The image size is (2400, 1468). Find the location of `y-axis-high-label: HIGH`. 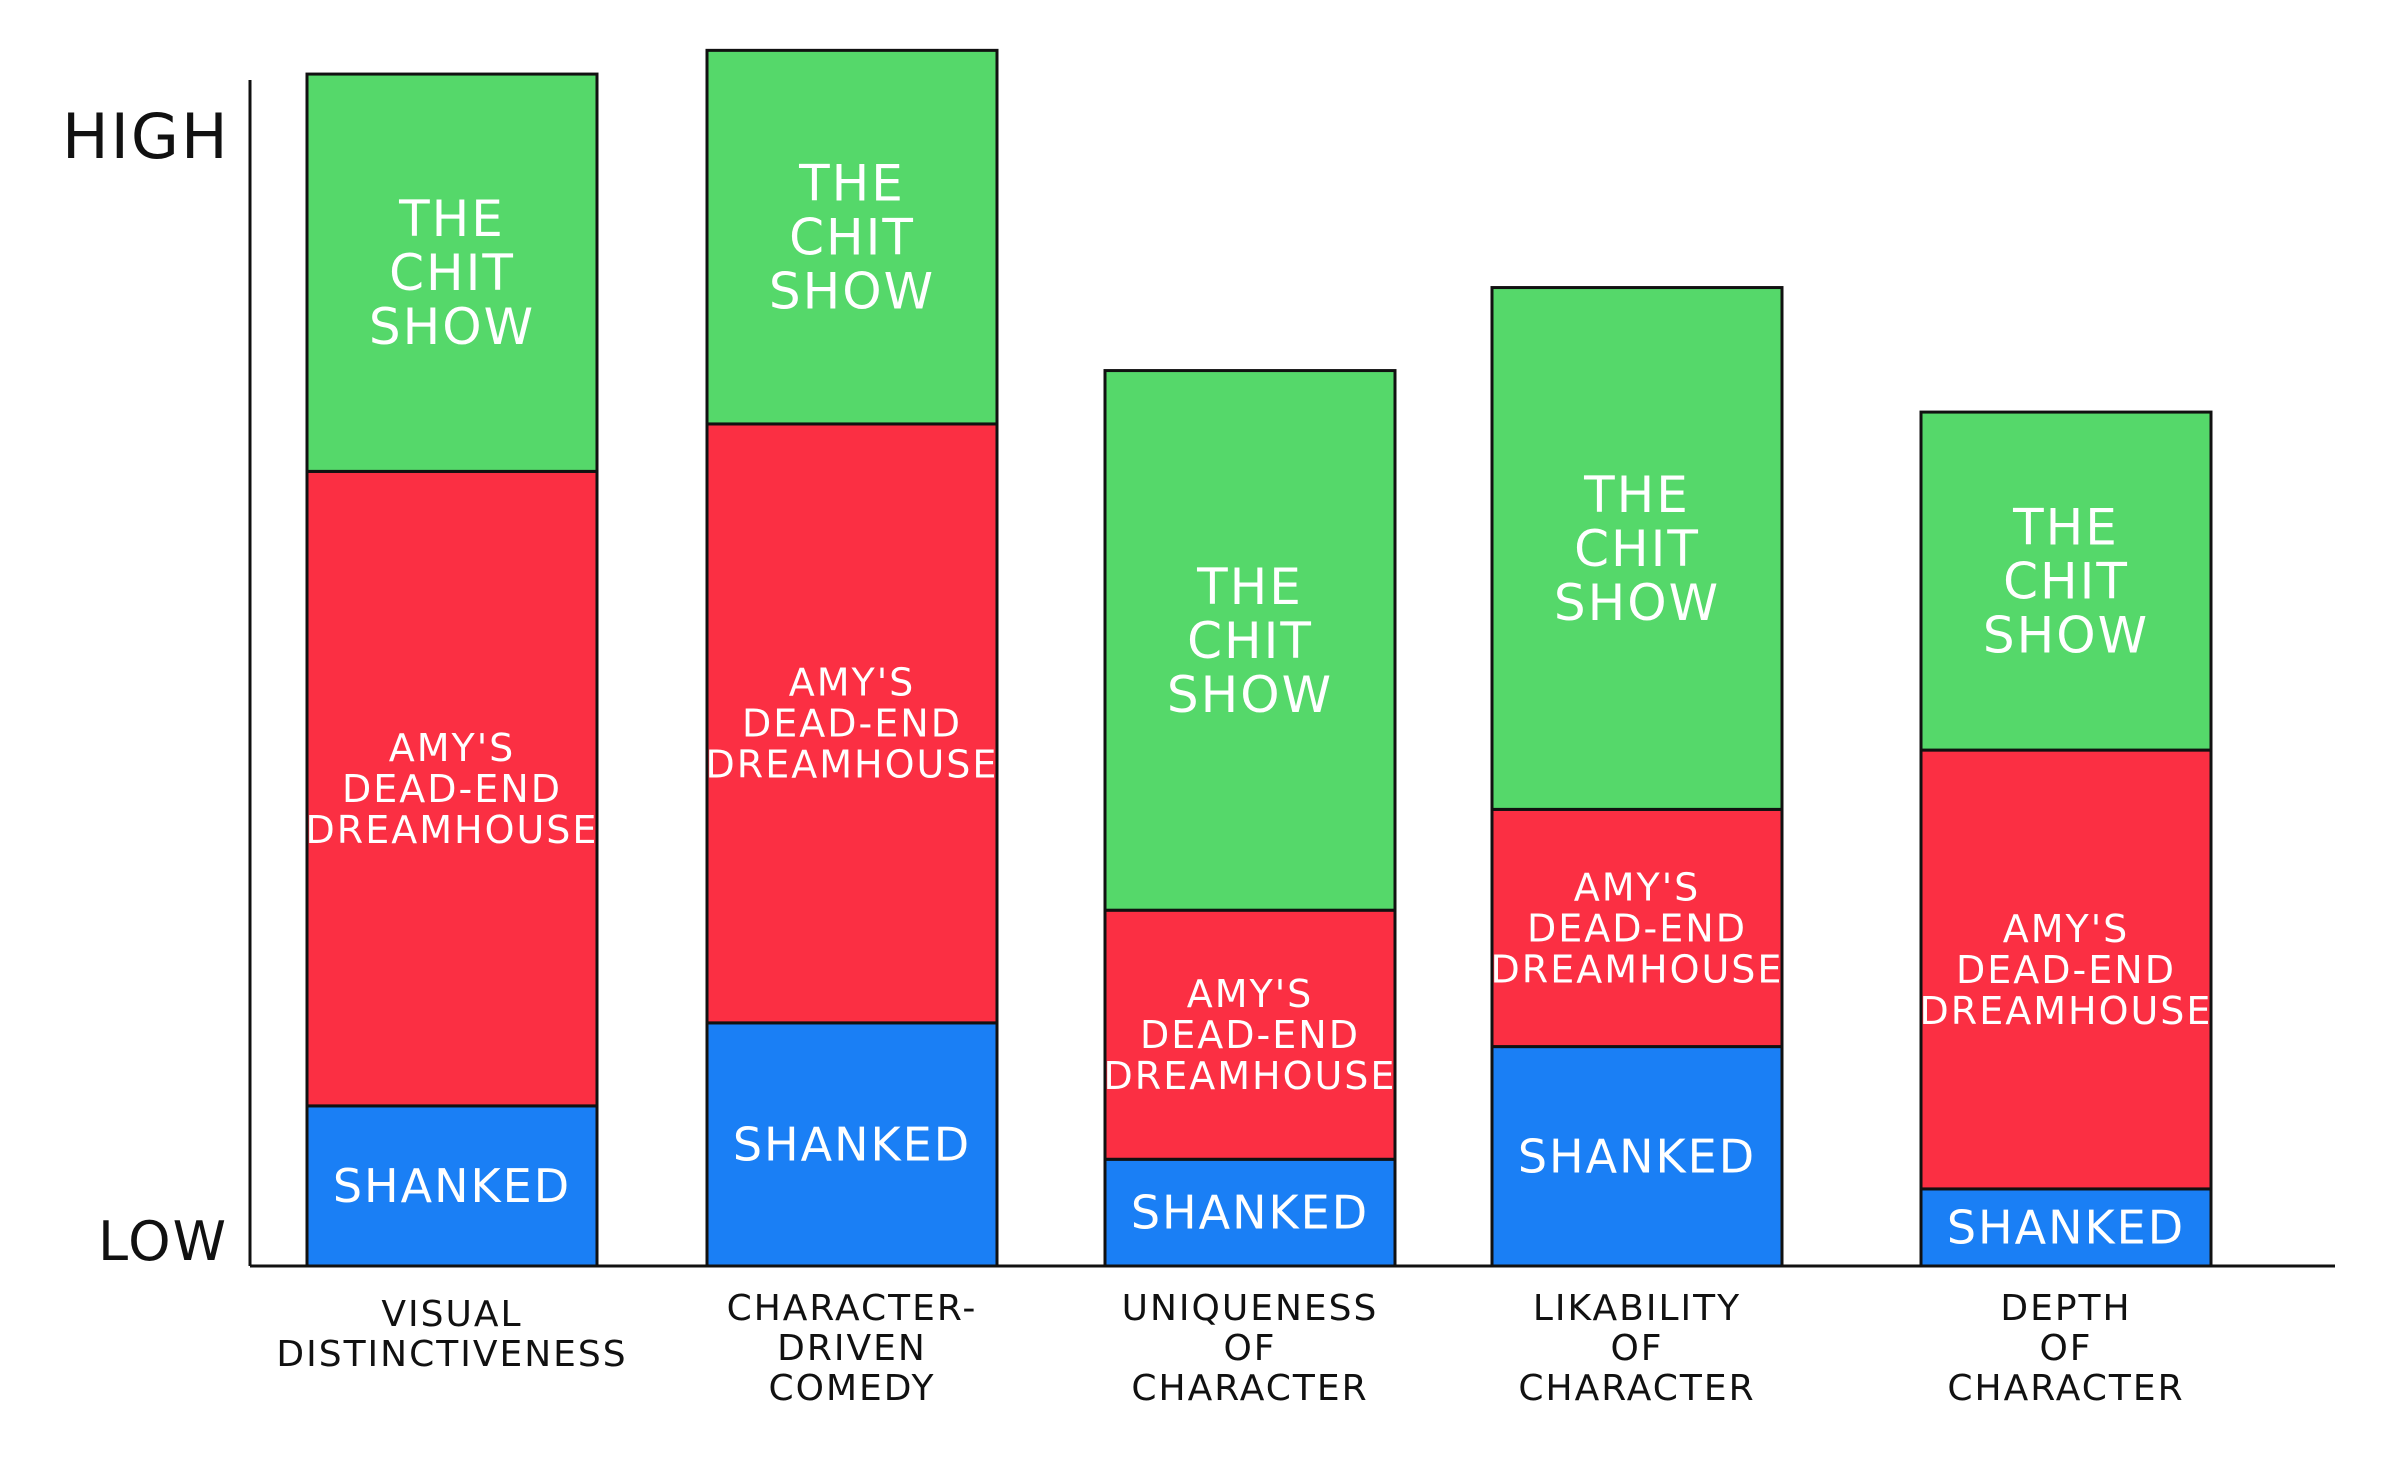

y-axis-high-label: HIGH is located at coordinates (146, 136).